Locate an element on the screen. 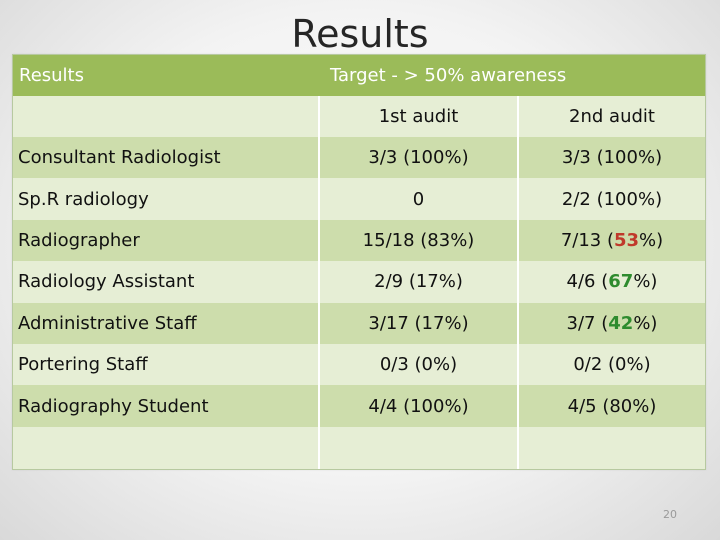 The height and width of the screenshot is (540, 720). audit1-cell: 3/17 (17%) is located at coordinates (417, 323).